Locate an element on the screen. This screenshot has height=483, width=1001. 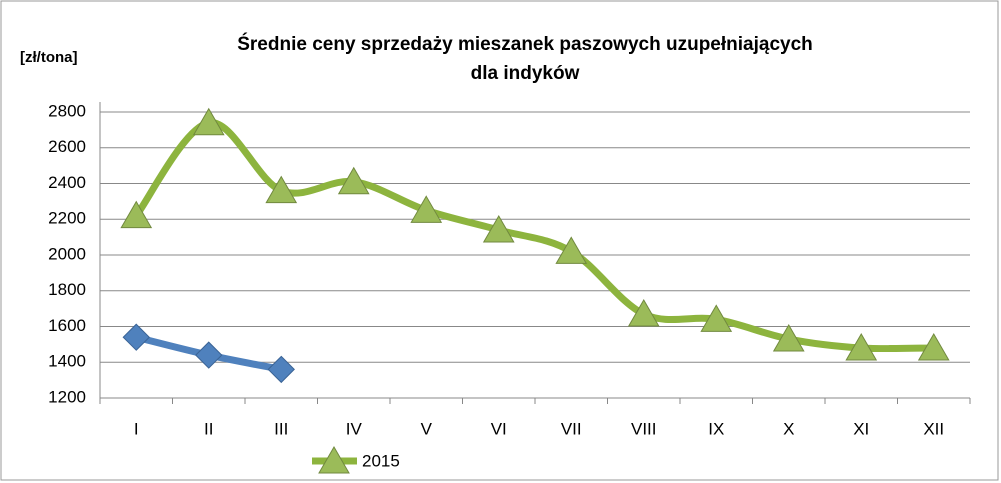
chart-title: dla indyków is located at coordinates (525, 73).